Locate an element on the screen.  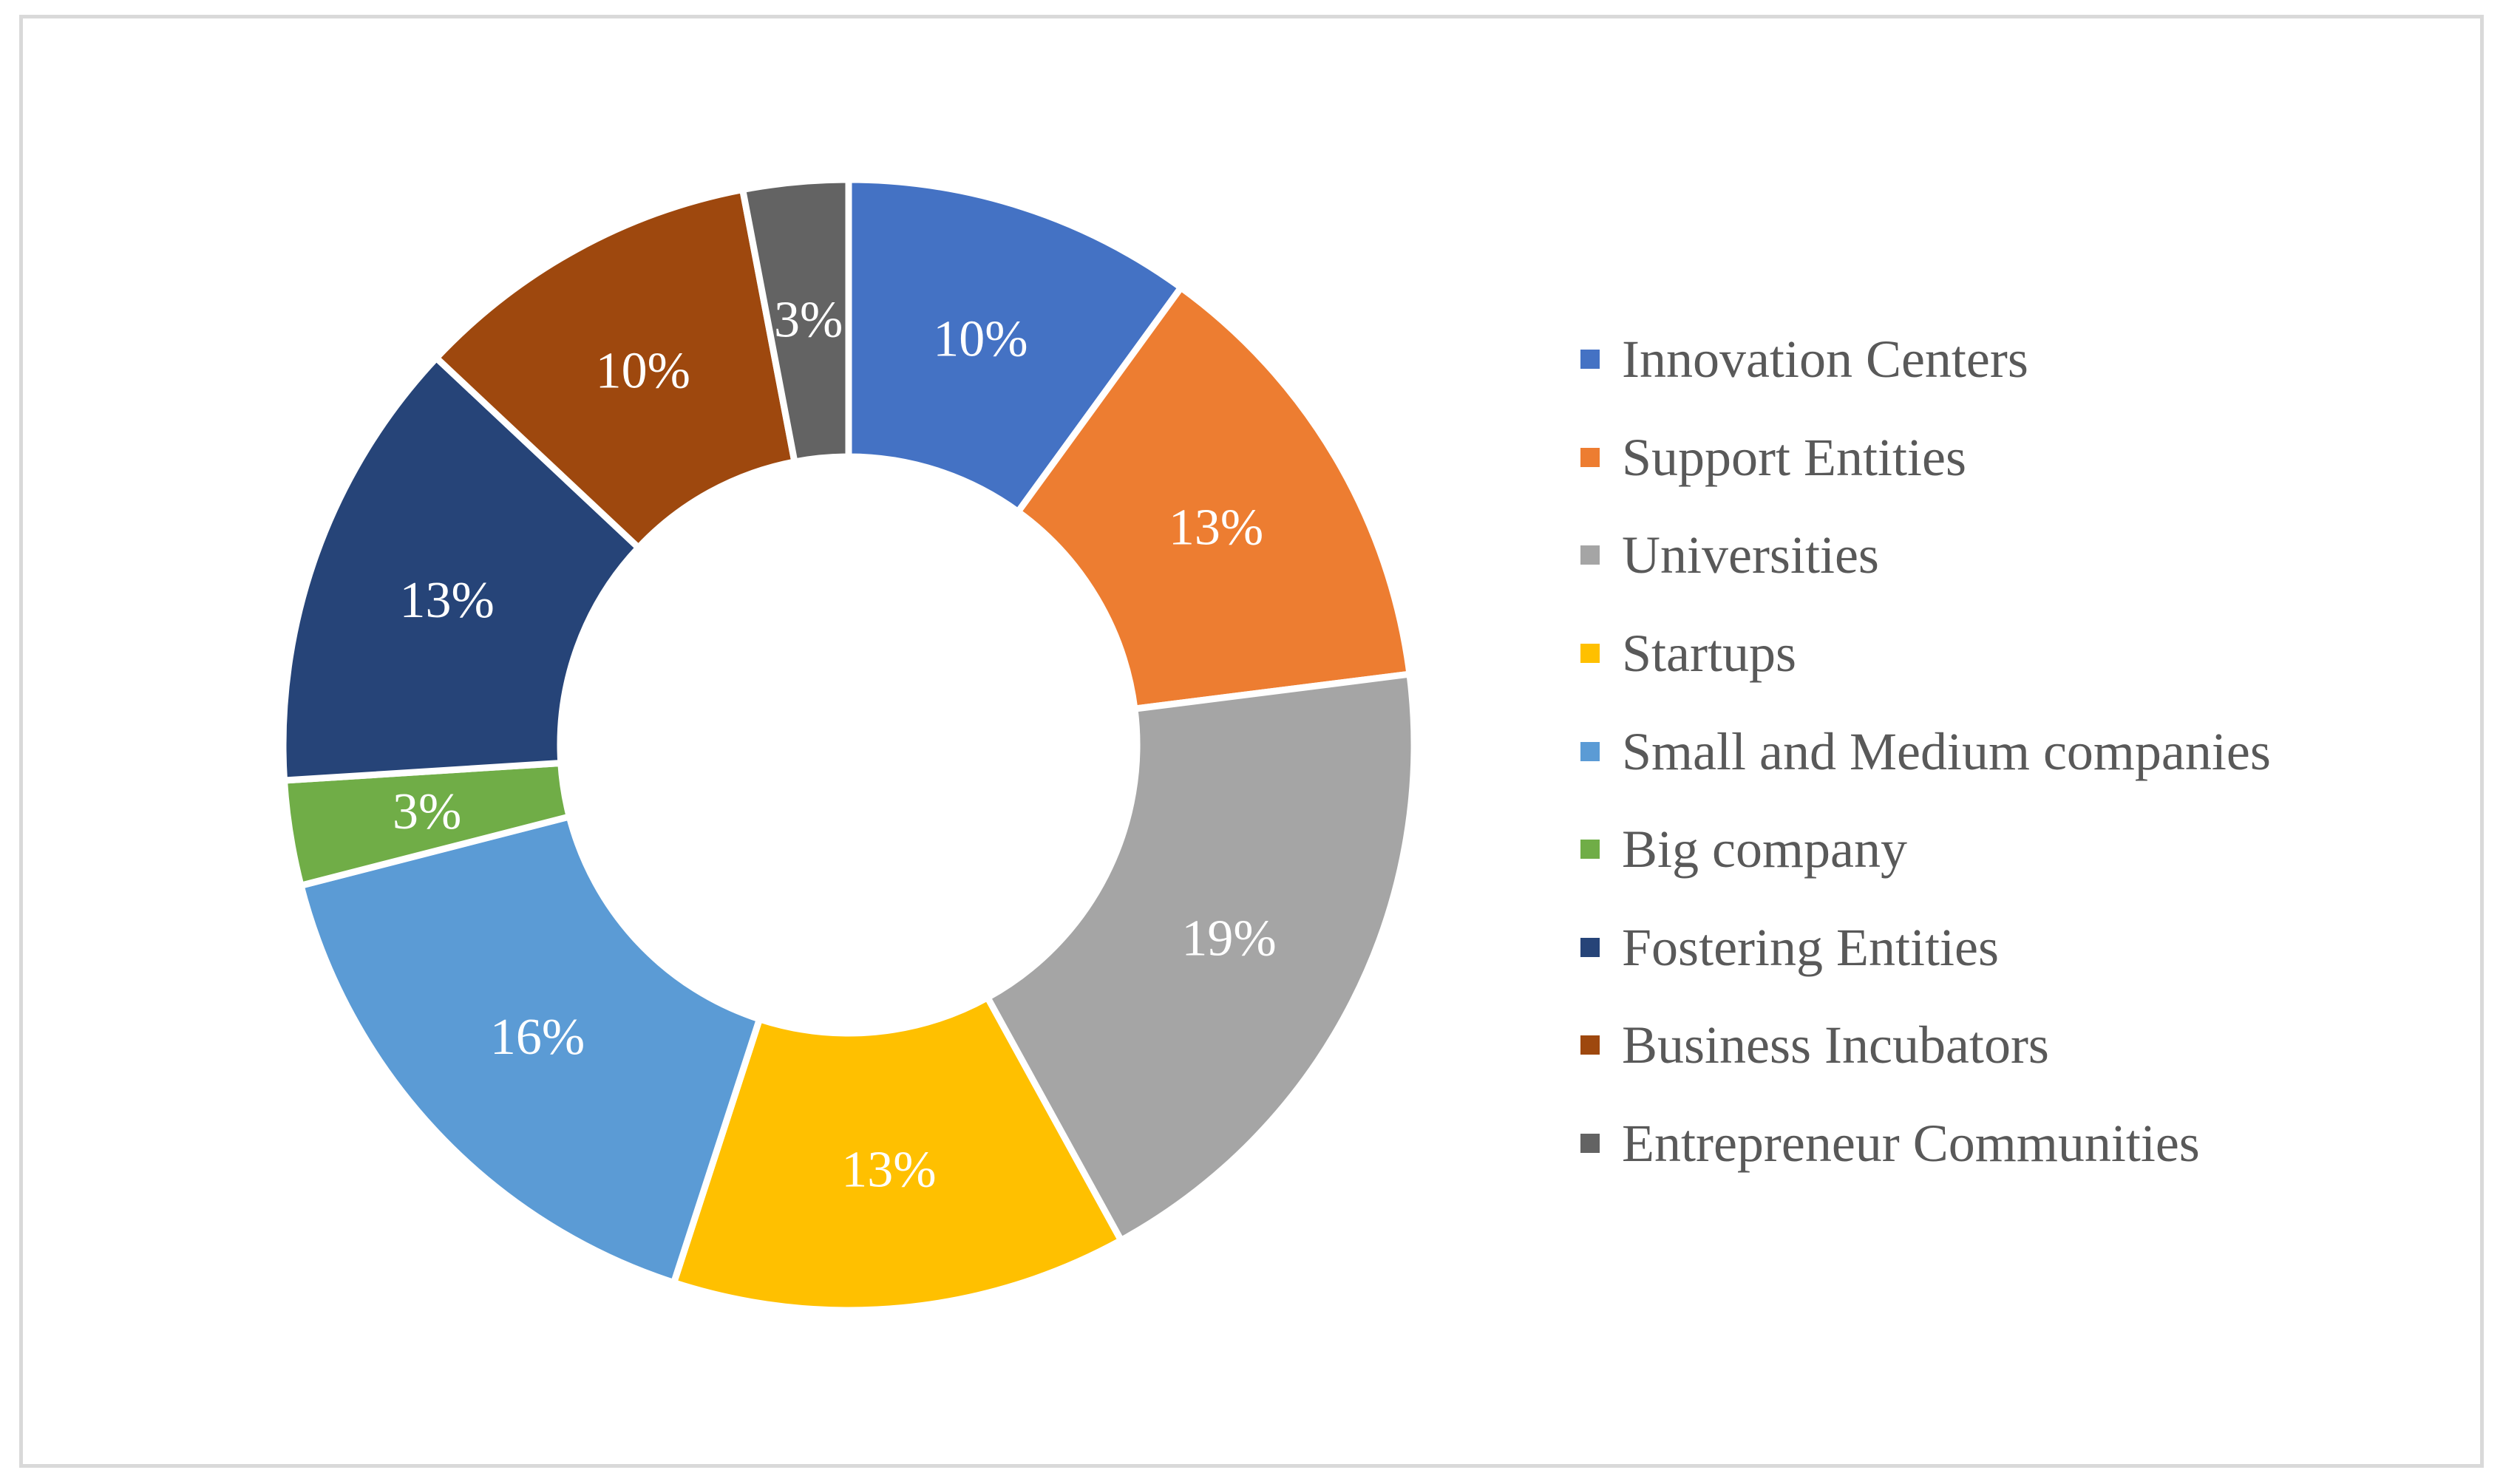
legend-item-universities: Universities is located at coordinates (2024, 555).